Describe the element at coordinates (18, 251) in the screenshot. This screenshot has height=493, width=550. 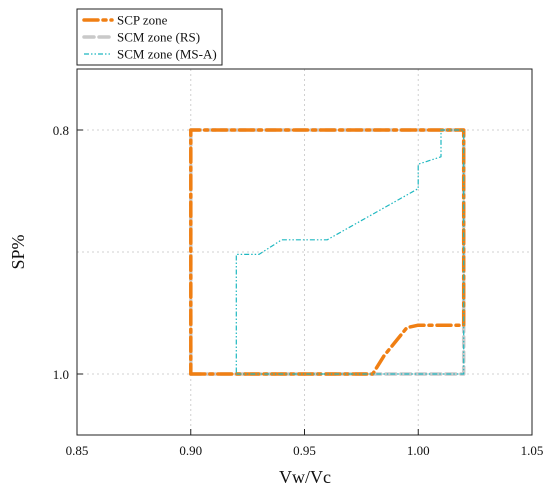
I see `y-axis-title: SP%` at that location.